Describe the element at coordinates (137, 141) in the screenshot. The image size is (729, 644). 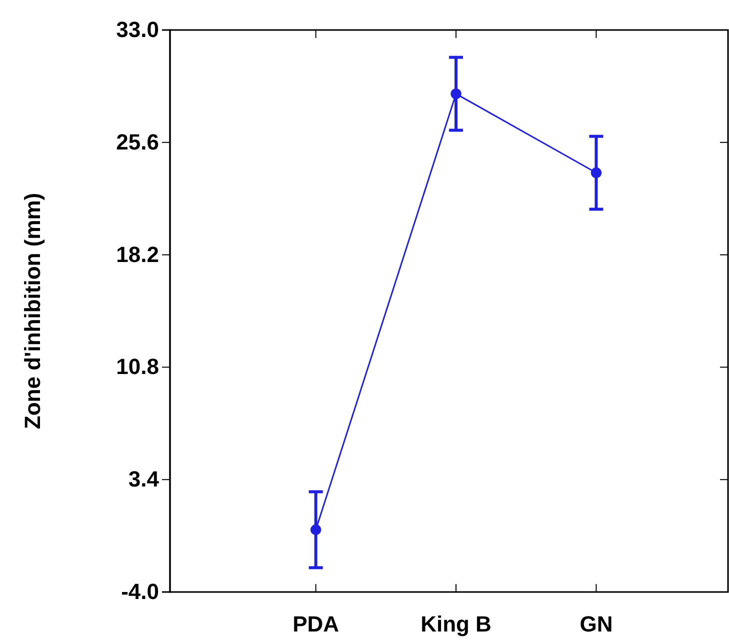
I see `y-tick-label: 25.6` at that location.